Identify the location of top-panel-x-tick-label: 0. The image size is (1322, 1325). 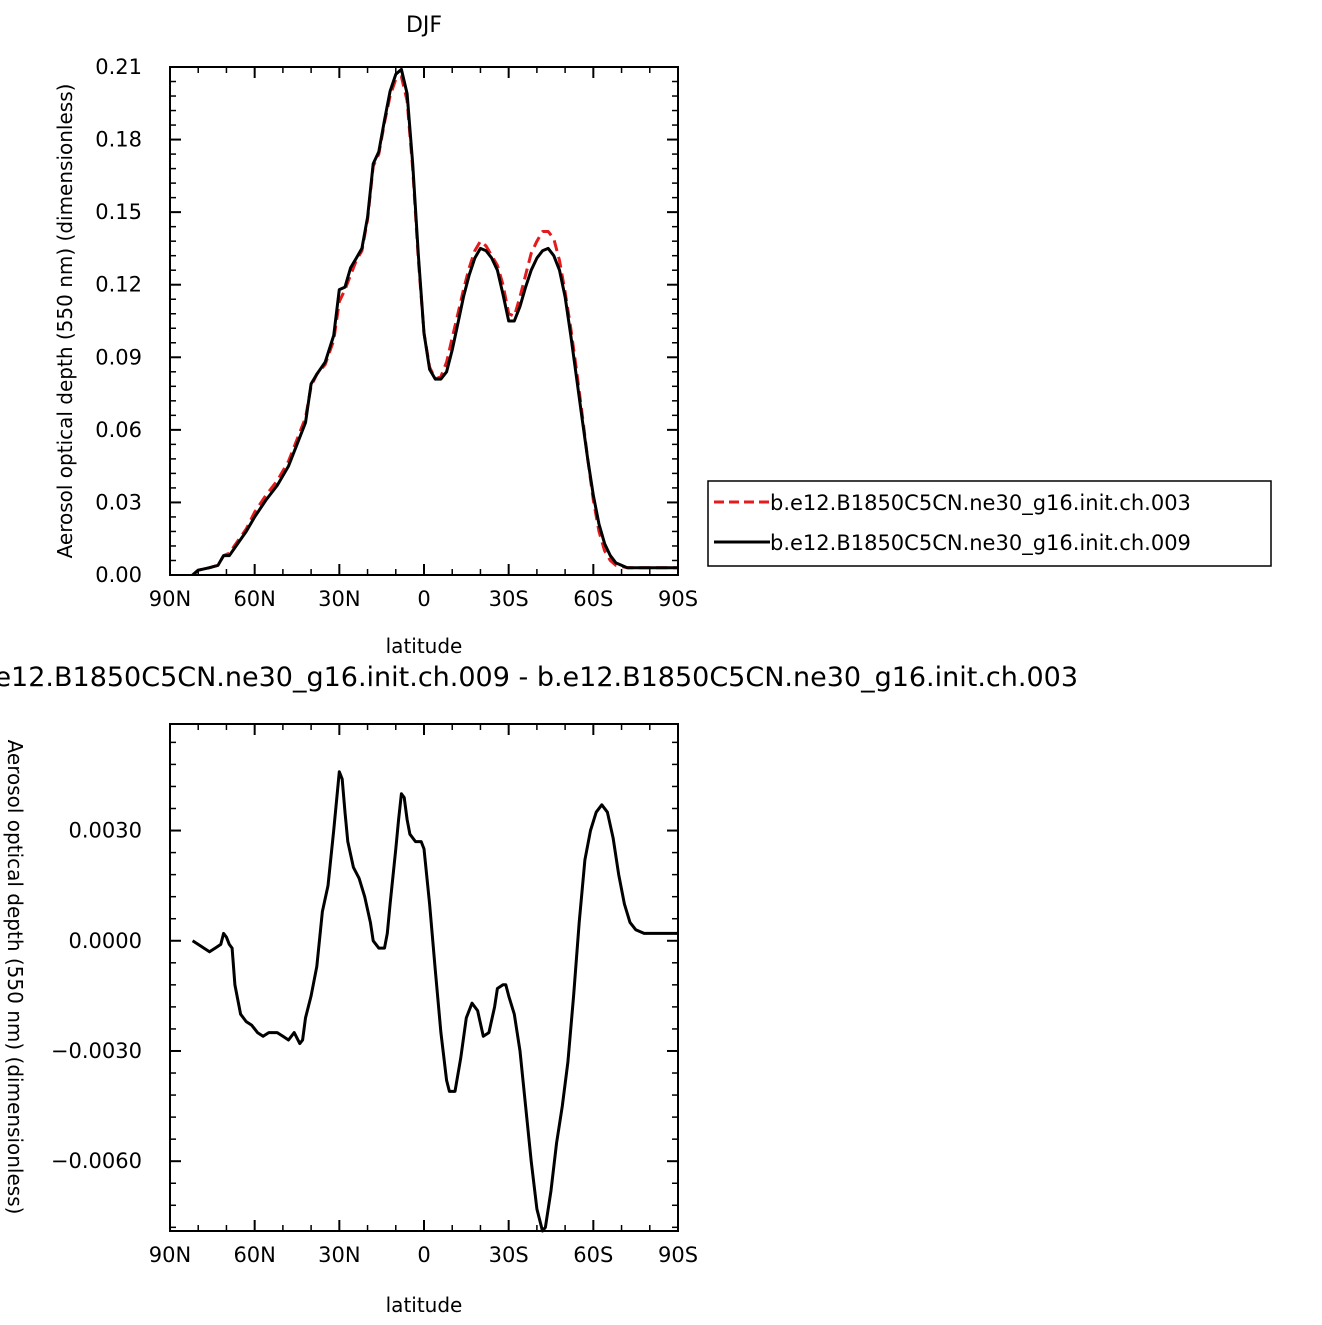
(423, 599).